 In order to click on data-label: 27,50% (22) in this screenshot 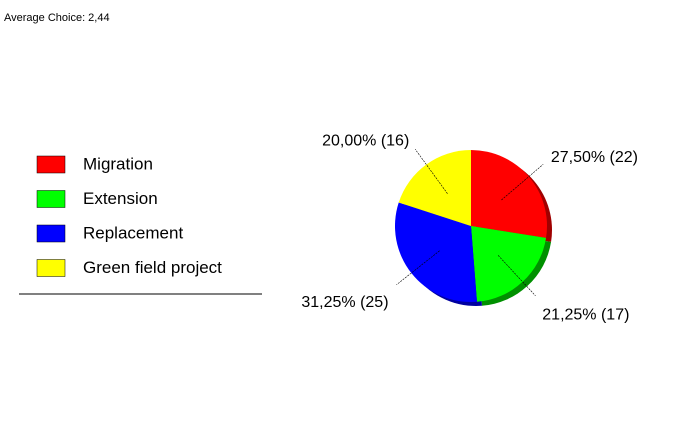, I will do `click(594, 157)`.